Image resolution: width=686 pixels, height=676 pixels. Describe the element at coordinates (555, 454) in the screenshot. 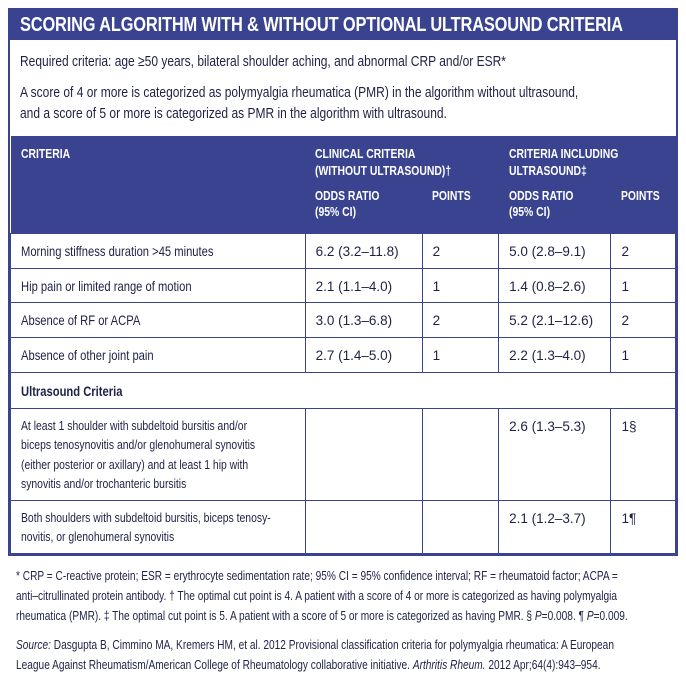

I see `odds-ratio-cell: 2.6 (1.3–5.3)` at that location.